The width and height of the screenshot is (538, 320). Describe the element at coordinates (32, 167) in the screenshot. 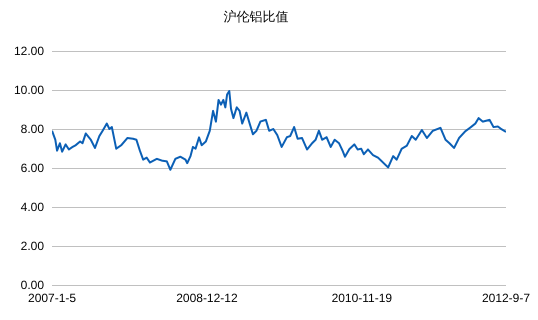

I see `y-tick-label: 6.00` at that location.